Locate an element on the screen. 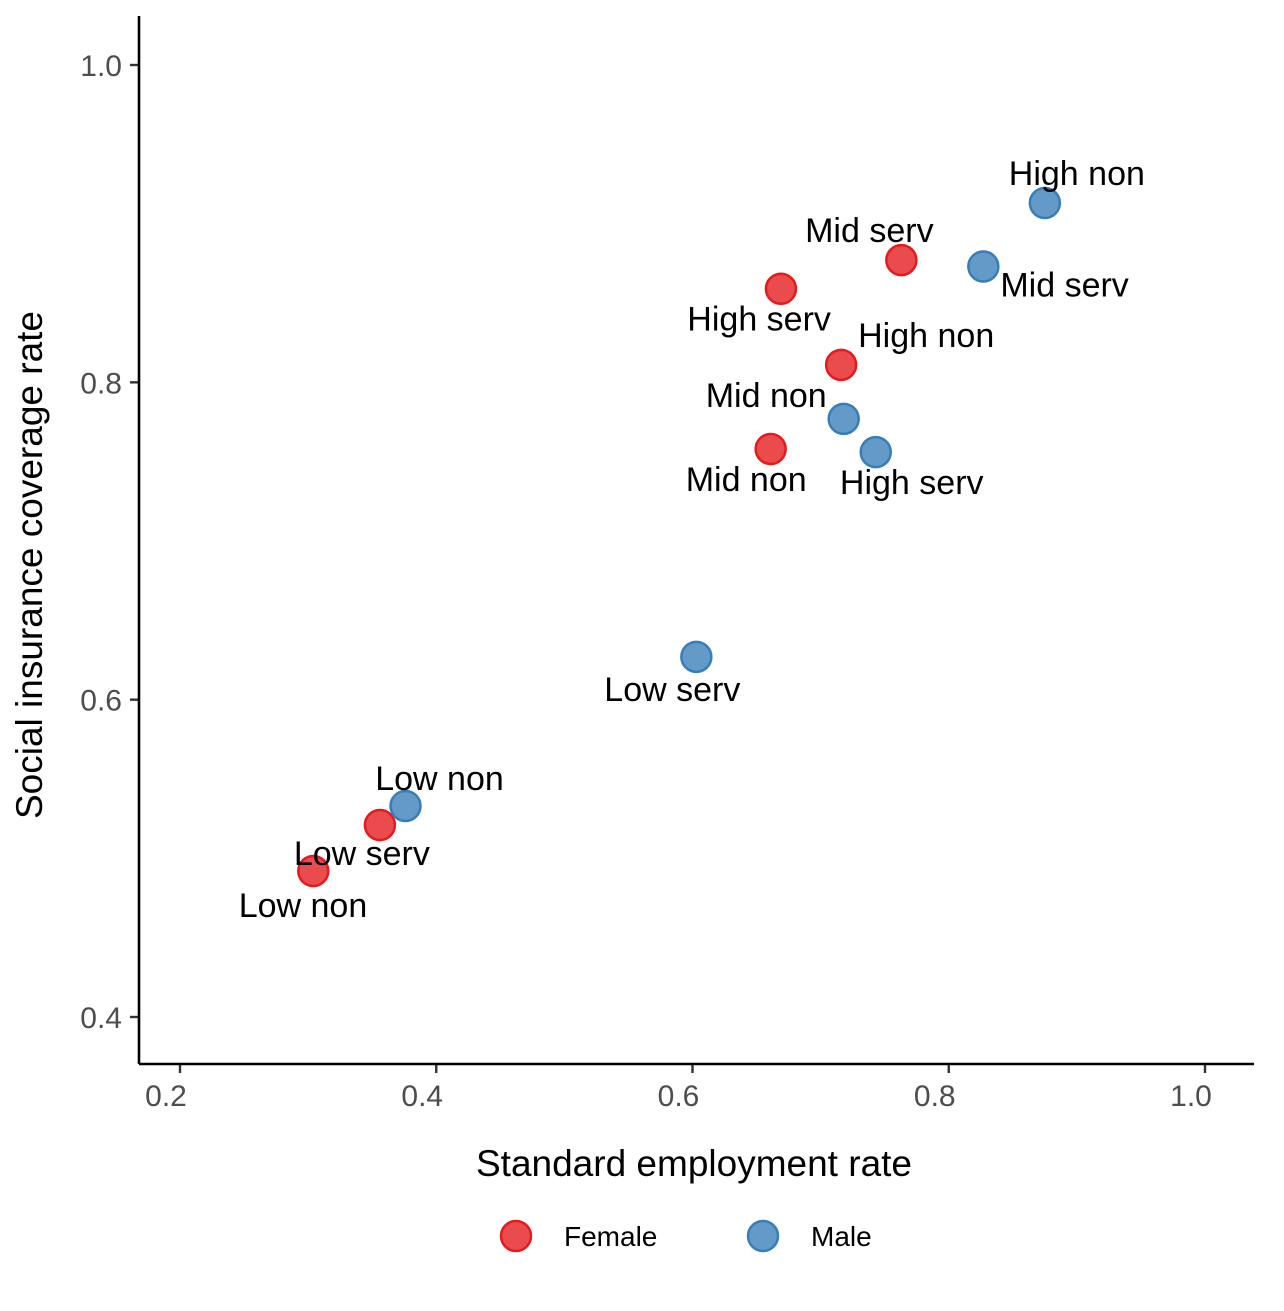 The image size is (1284, 1311). x-tick-label: 0.2 is located at coordinates (166, 1096).